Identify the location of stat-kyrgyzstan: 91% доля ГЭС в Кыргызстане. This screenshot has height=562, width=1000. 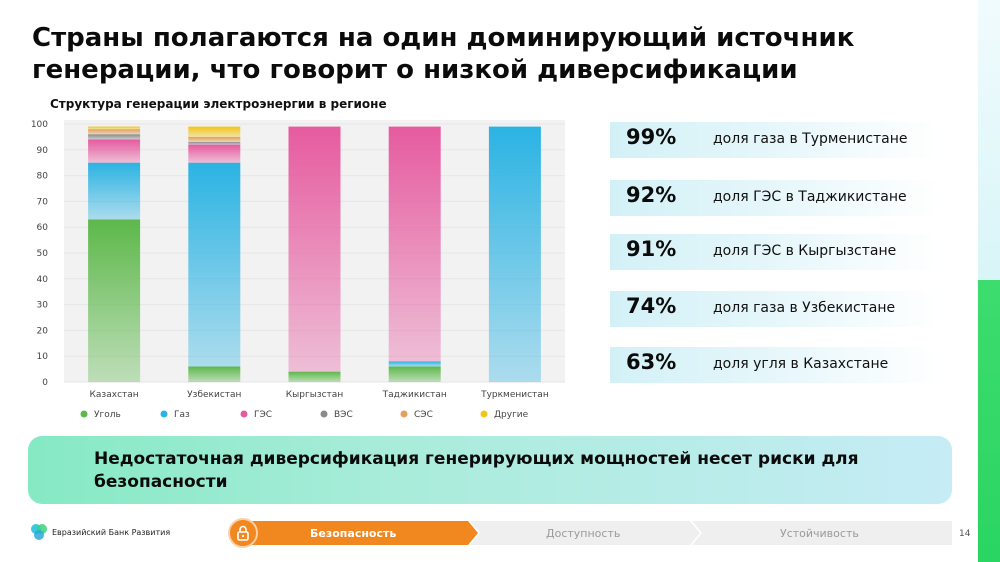
(775, 252).